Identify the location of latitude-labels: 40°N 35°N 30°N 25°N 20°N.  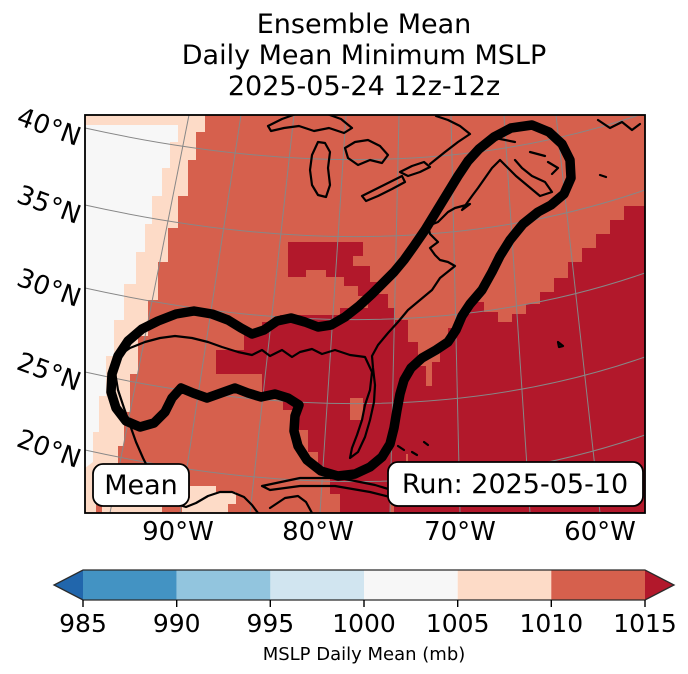
(49, 288).